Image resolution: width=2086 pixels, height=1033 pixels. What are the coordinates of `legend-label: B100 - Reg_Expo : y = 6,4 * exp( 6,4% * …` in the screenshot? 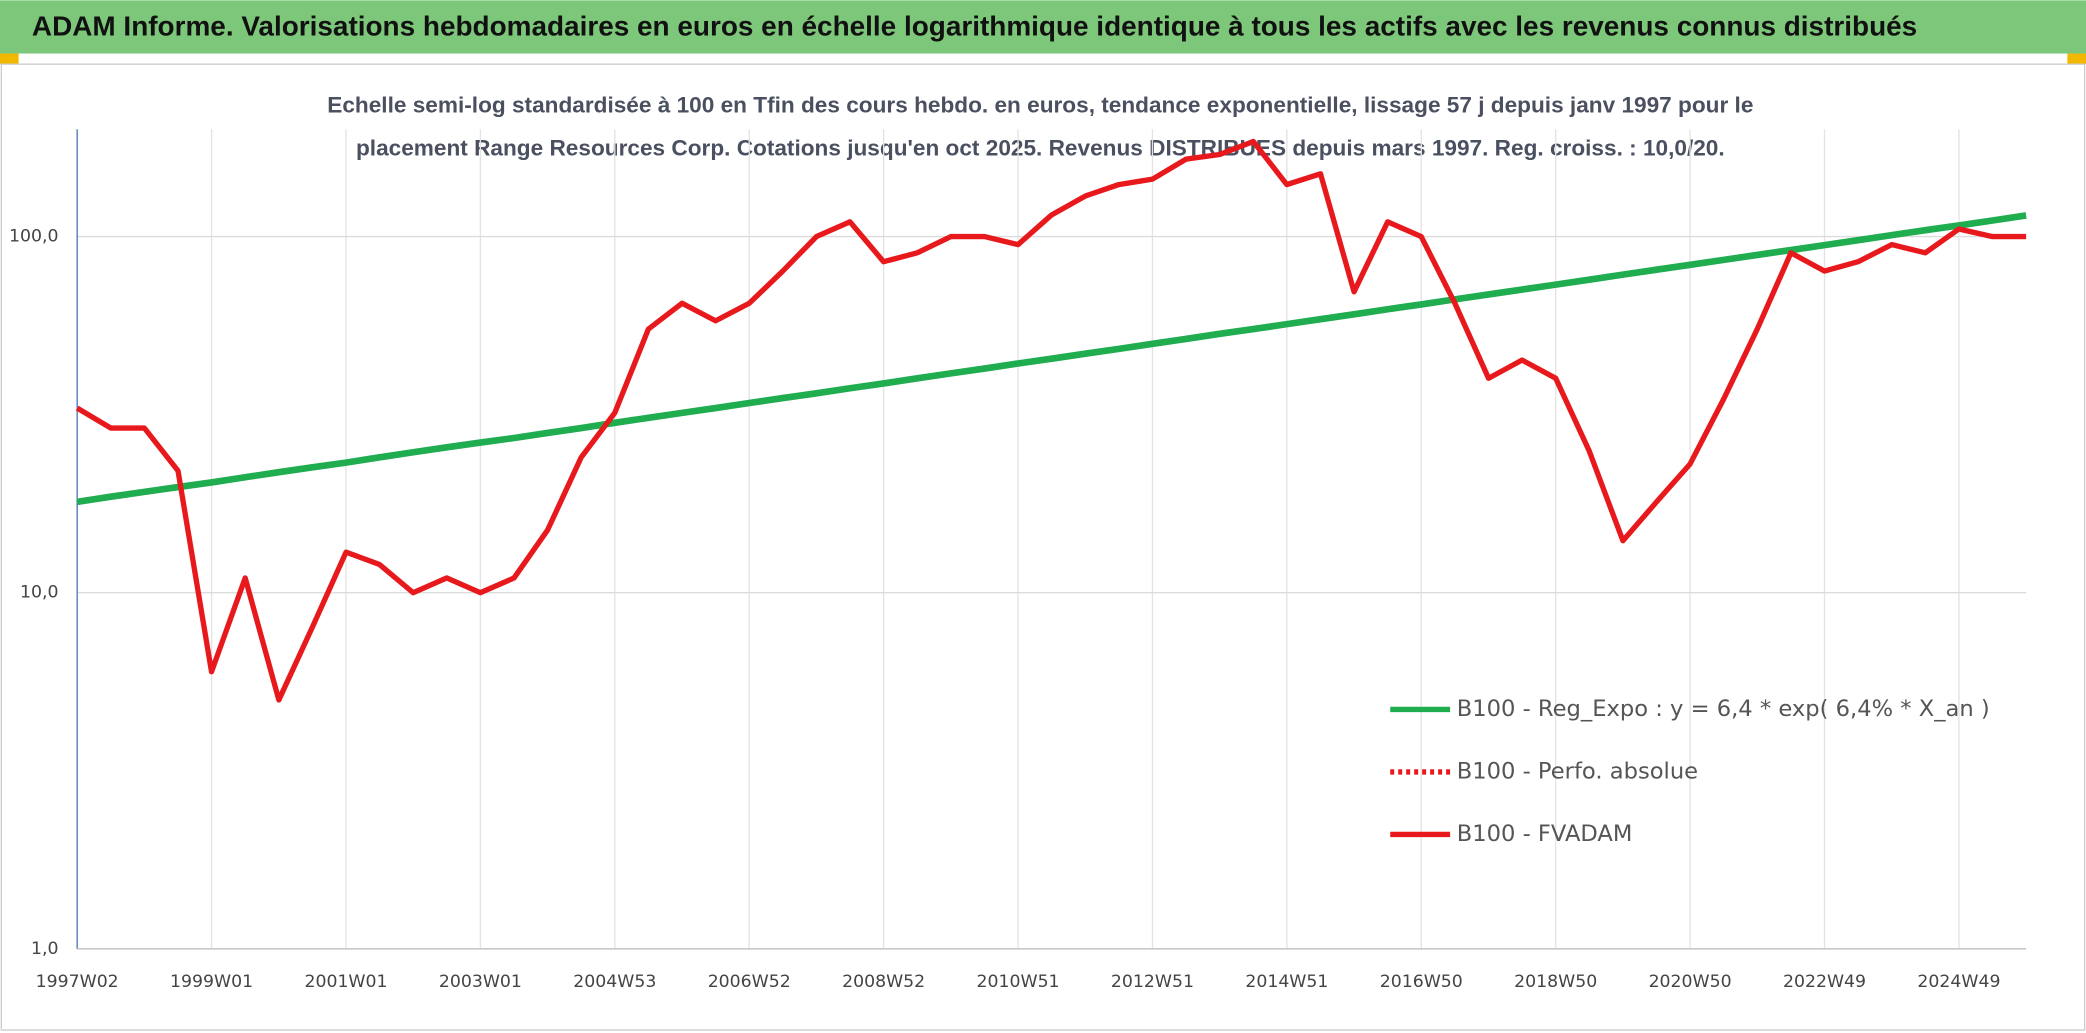 It's located at (1723, 709).